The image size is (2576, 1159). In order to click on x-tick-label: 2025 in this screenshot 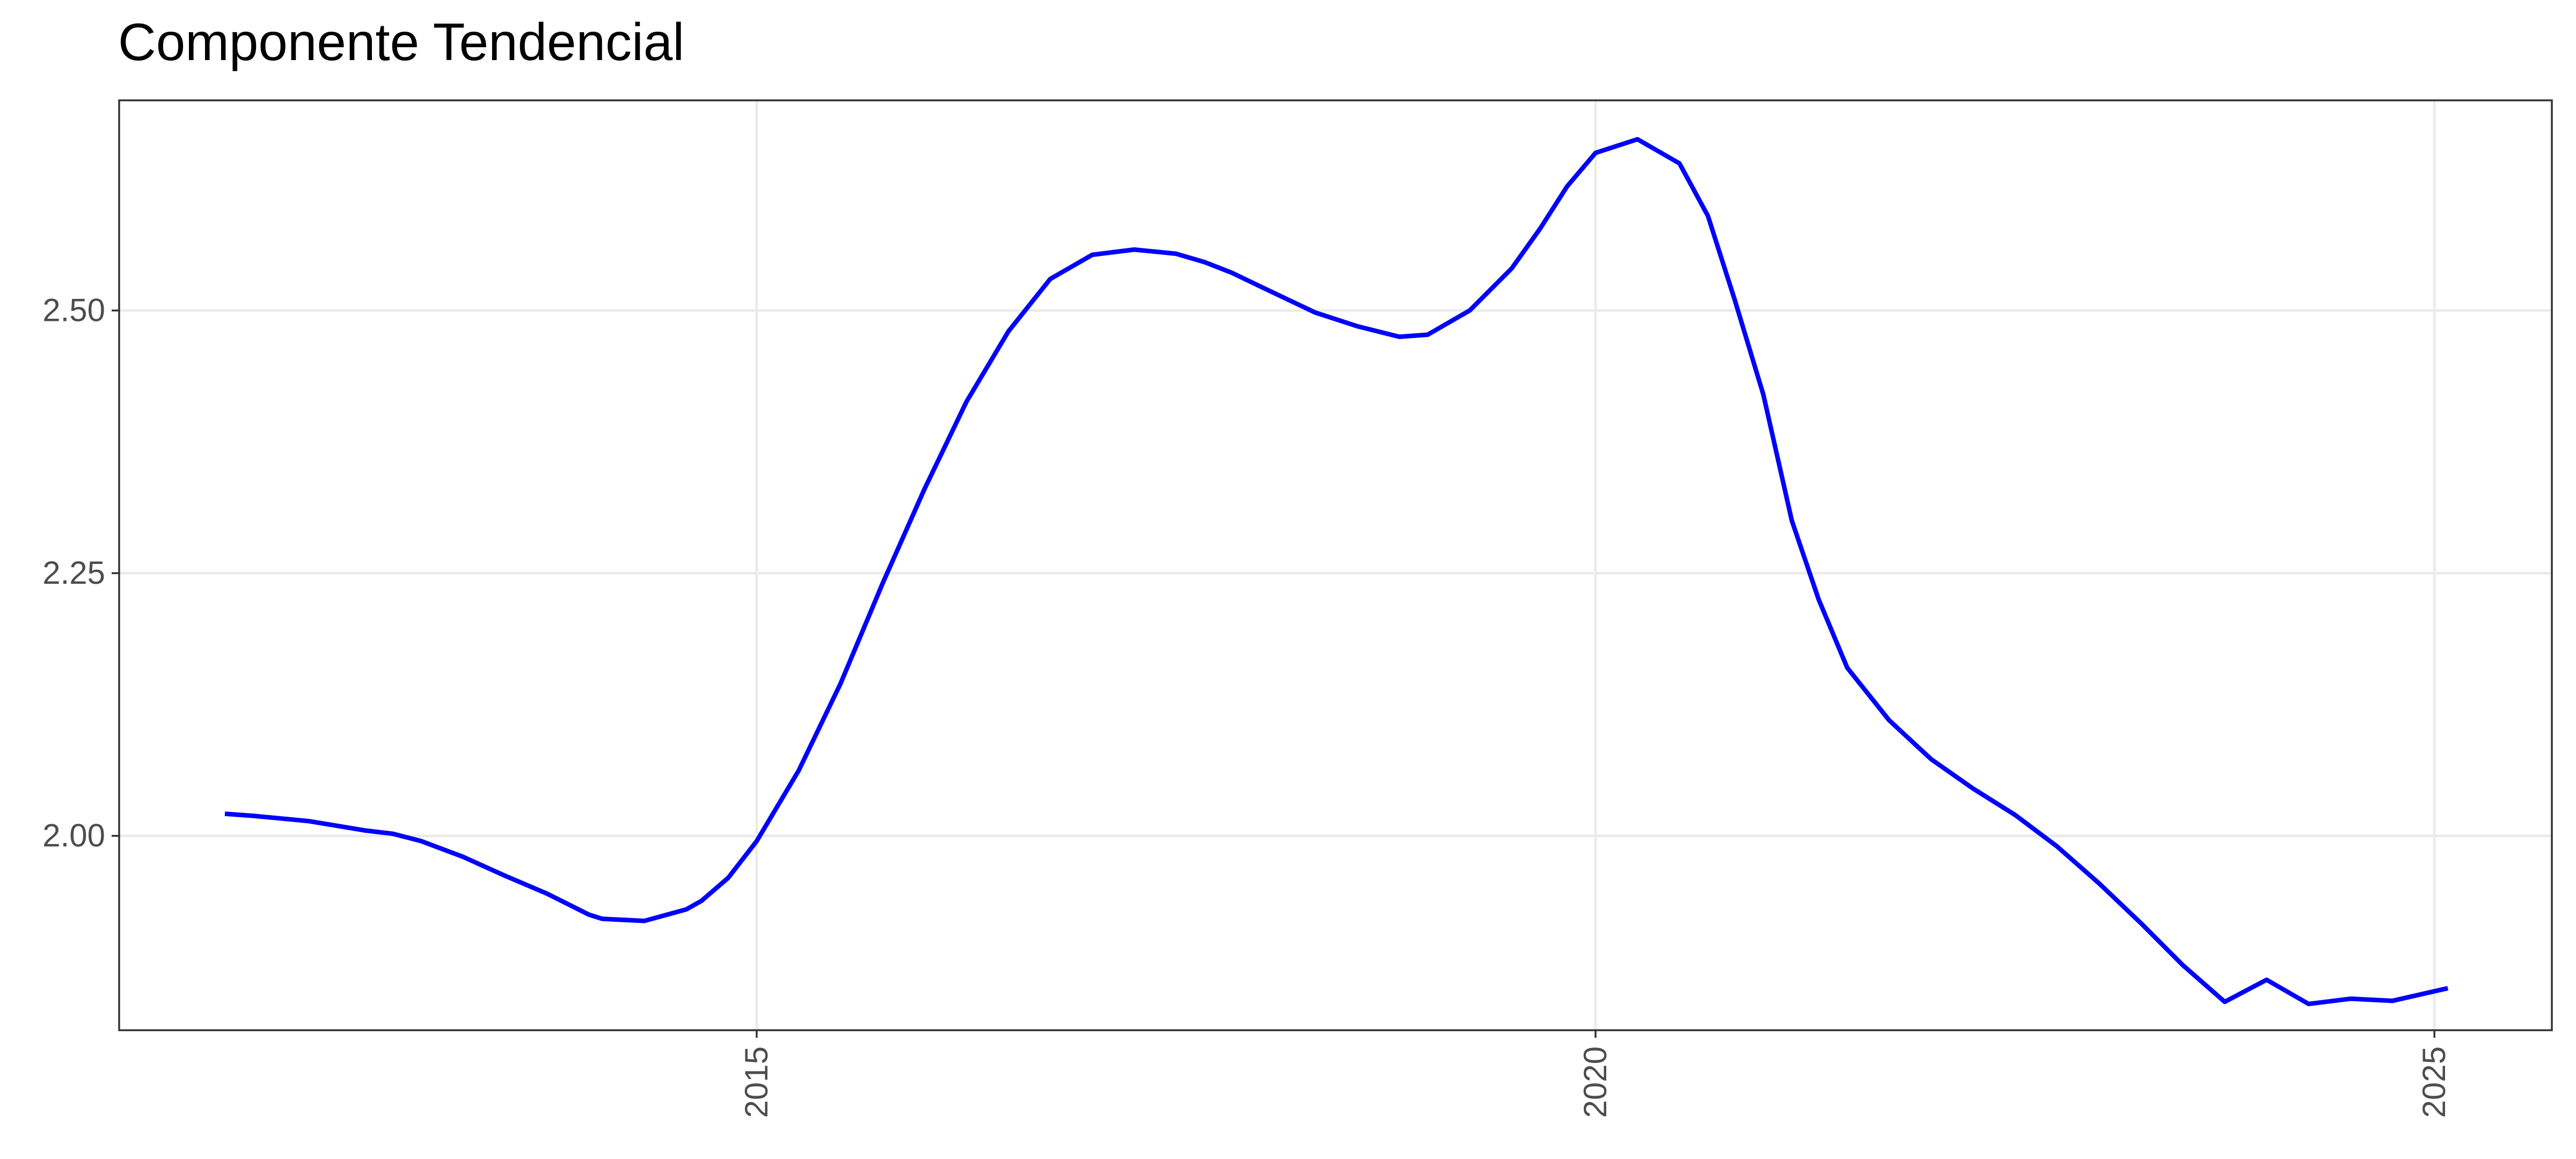, I will do `click(2434, 1082)`.